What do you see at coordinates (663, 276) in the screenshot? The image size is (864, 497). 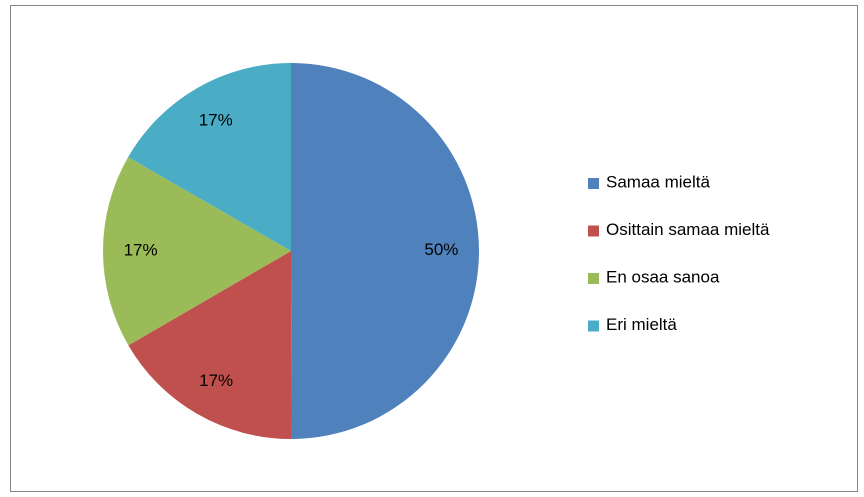 I see `legend-label: En osaa sanoa` at bounding box center [663, 276].